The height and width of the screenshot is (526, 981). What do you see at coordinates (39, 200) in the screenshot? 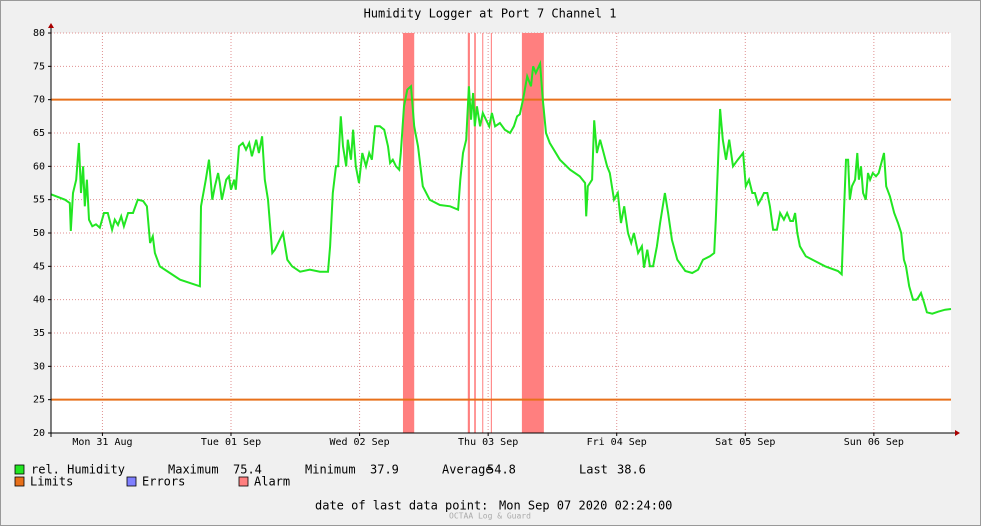
I see `y-tick-label: 55` at bounding box center [39, 200].